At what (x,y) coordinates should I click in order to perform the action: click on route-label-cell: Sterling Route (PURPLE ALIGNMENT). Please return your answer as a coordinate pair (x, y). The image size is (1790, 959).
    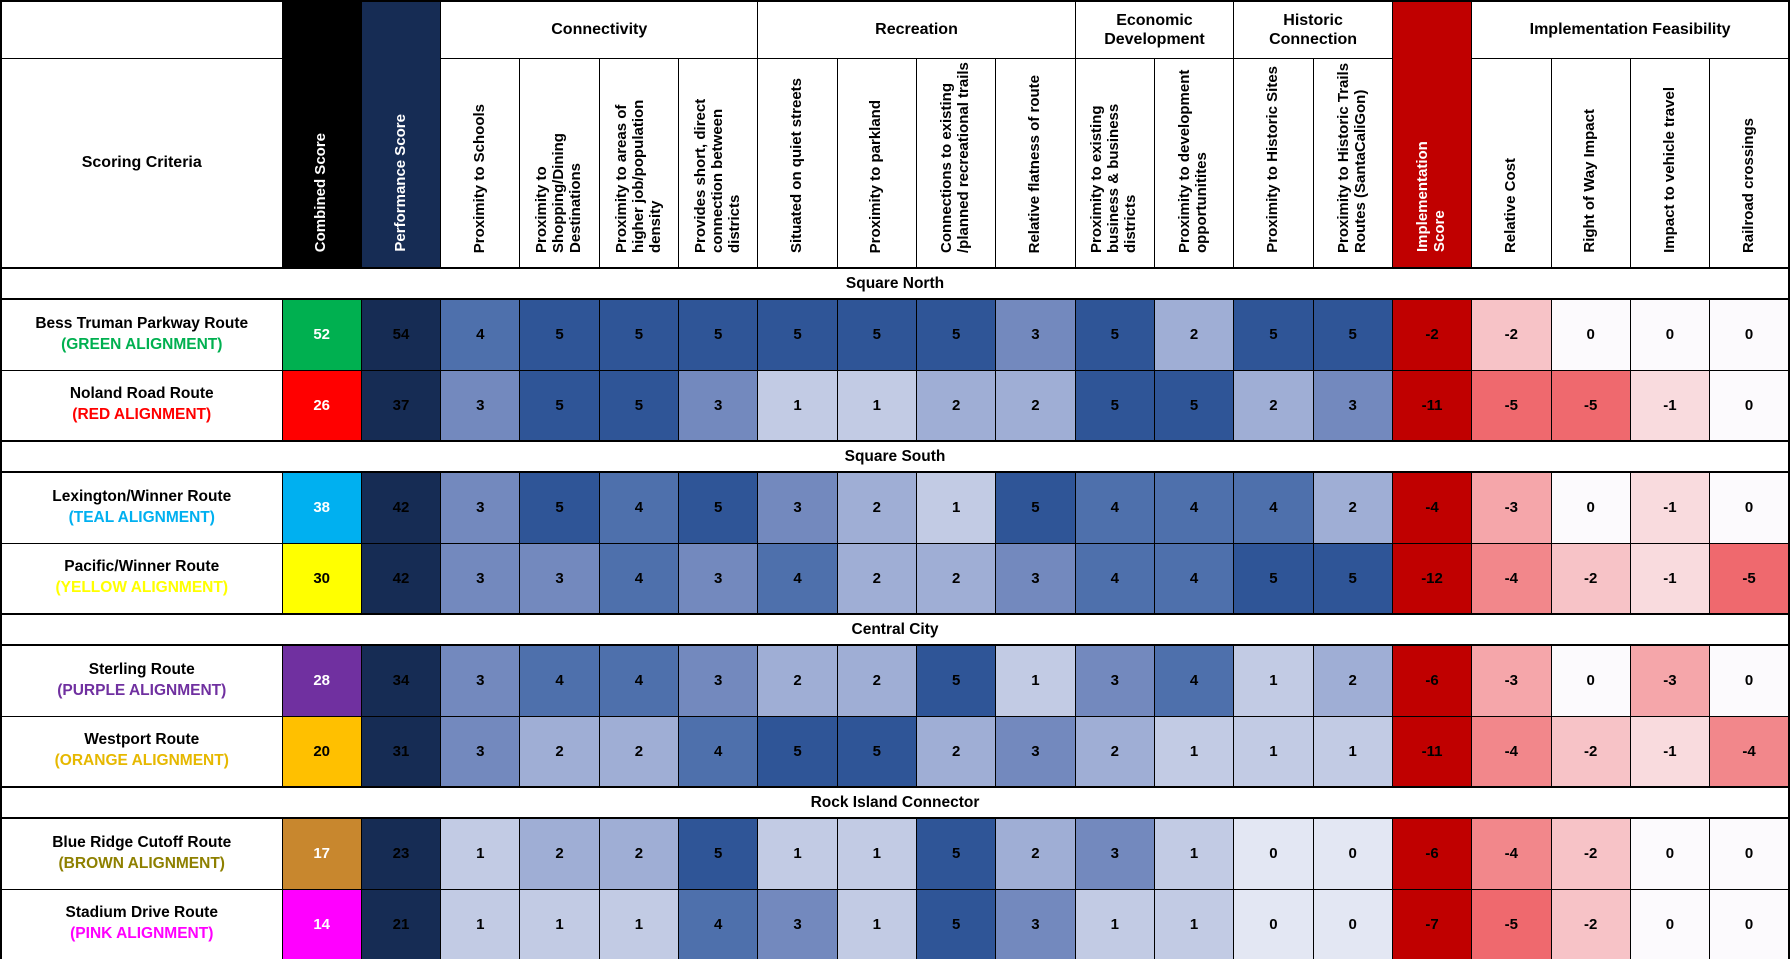
    Looking at the image, I should click on (141, 680).